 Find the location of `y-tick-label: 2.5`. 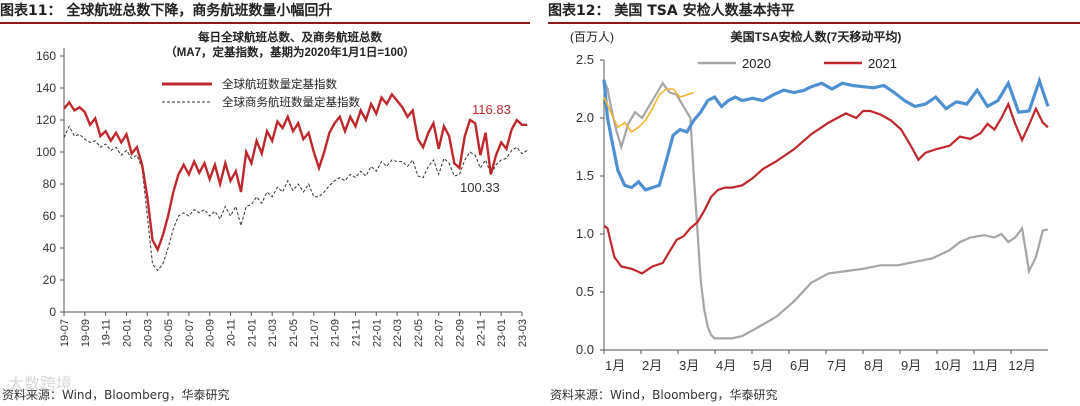

y-tick-label: 2.5 is located at coordinates (585, 59).